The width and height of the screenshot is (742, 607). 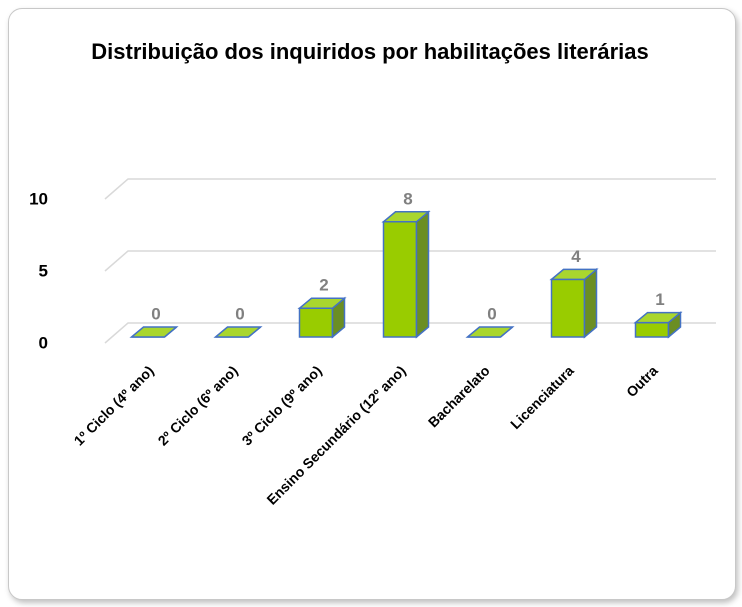 I want to click on x-tick-label: Outra, so click(x=642, y=381).